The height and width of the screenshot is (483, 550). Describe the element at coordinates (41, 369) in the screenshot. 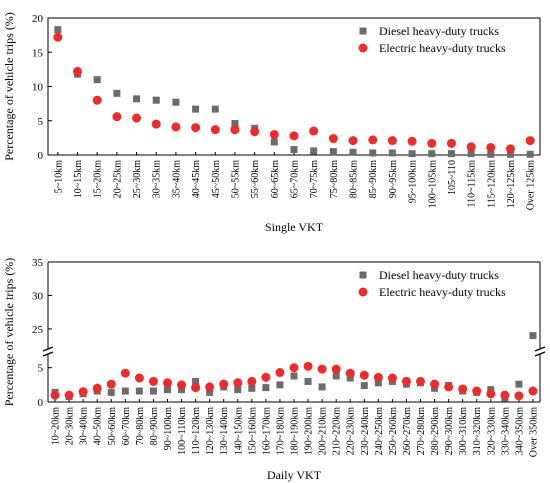

I see `y-tick-label: 5` at that location.